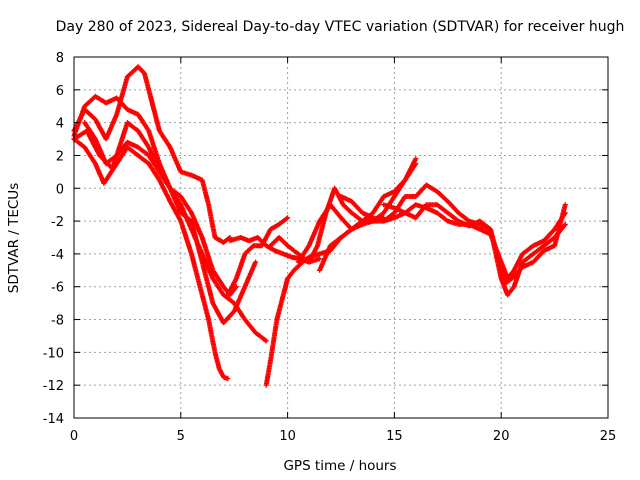  I want to click on y-tick-label: 8, so click(60, 58).